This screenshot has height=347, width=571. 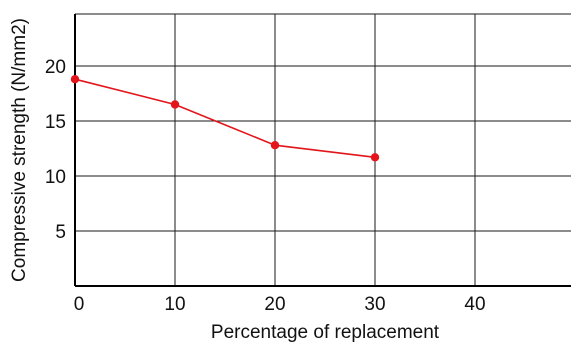 I want to click on series-layer, so click(x=225, y=118).